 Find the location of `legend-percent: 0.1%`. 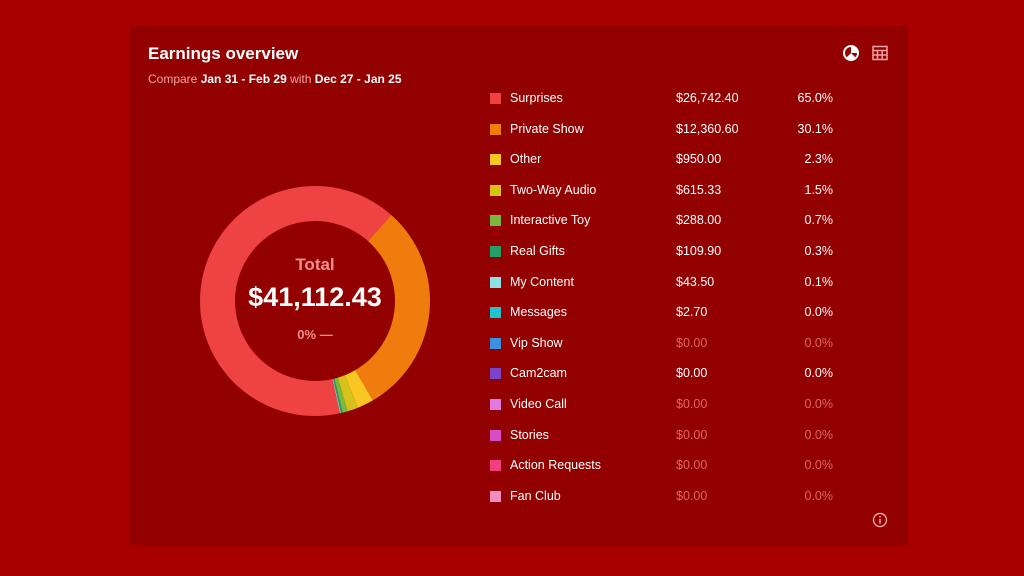

legend-percent: 0.1% is located at coordinates (819, 281).